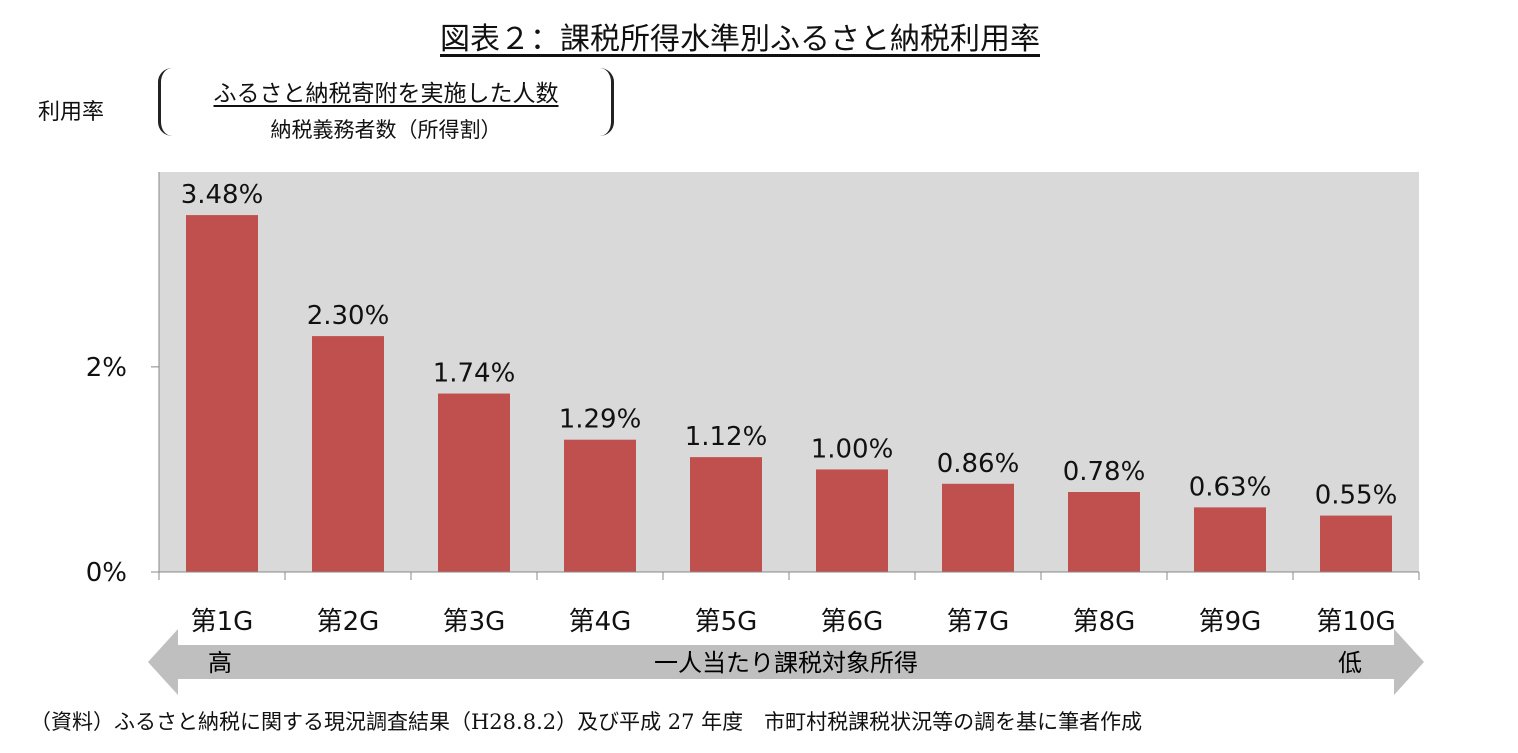 The width and height of the screenshot is (1518, 753). I want to click on formula-numerator: ふるさと納税寄附を実施した人数, so click(386, 94).